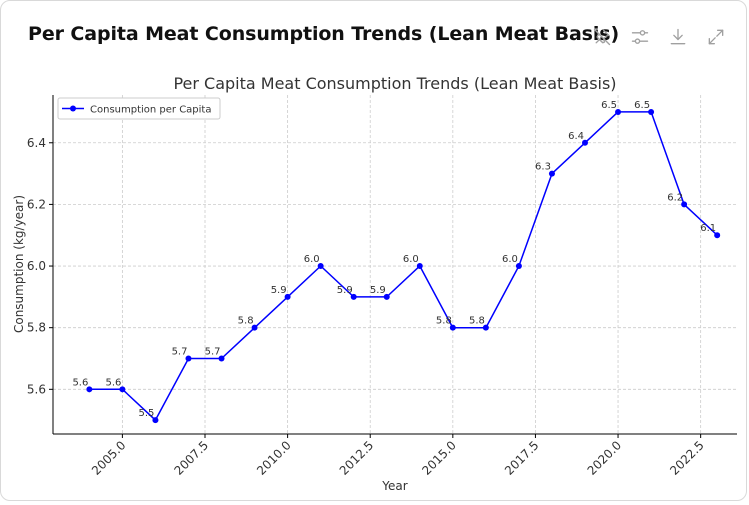 The width and height of the screenshot is (749, 505). I want to click on legend: Consumption per Capita, so click(139, 108).